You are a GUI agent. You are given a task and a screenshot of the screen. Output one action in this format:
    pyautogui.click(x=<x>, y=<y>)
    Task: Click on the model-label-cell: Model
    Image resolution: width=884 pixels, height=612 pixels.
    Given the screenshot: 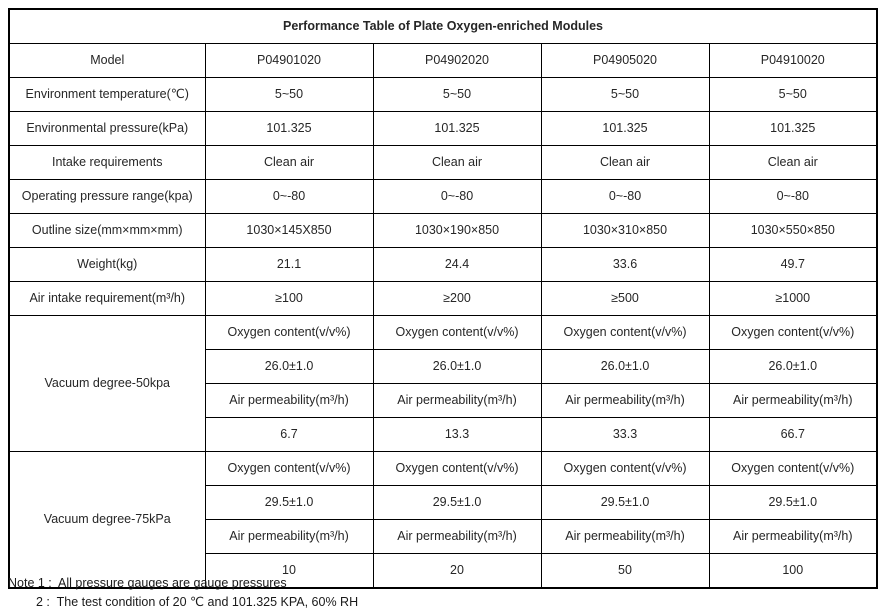 What is the action you would take?
    pyautogui.click(x=107, y=60)
    